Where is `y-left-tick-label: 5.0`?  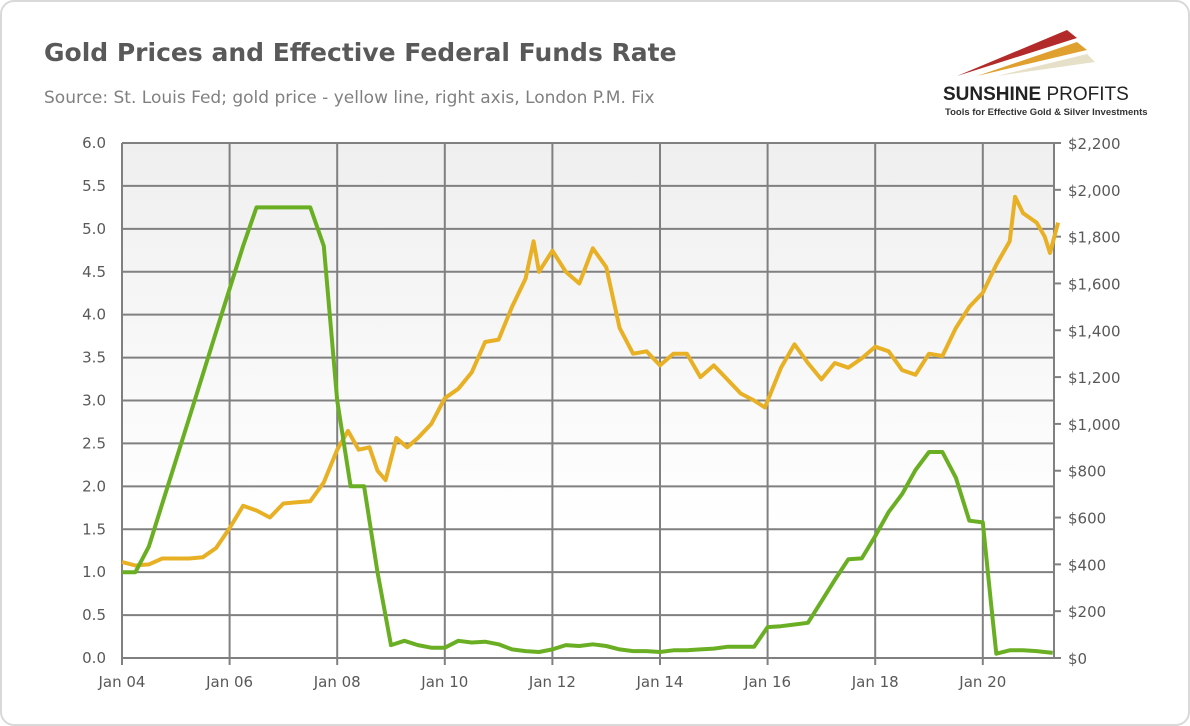
y-left-tick-label: 5.0 is located at coordinates (94, 229).